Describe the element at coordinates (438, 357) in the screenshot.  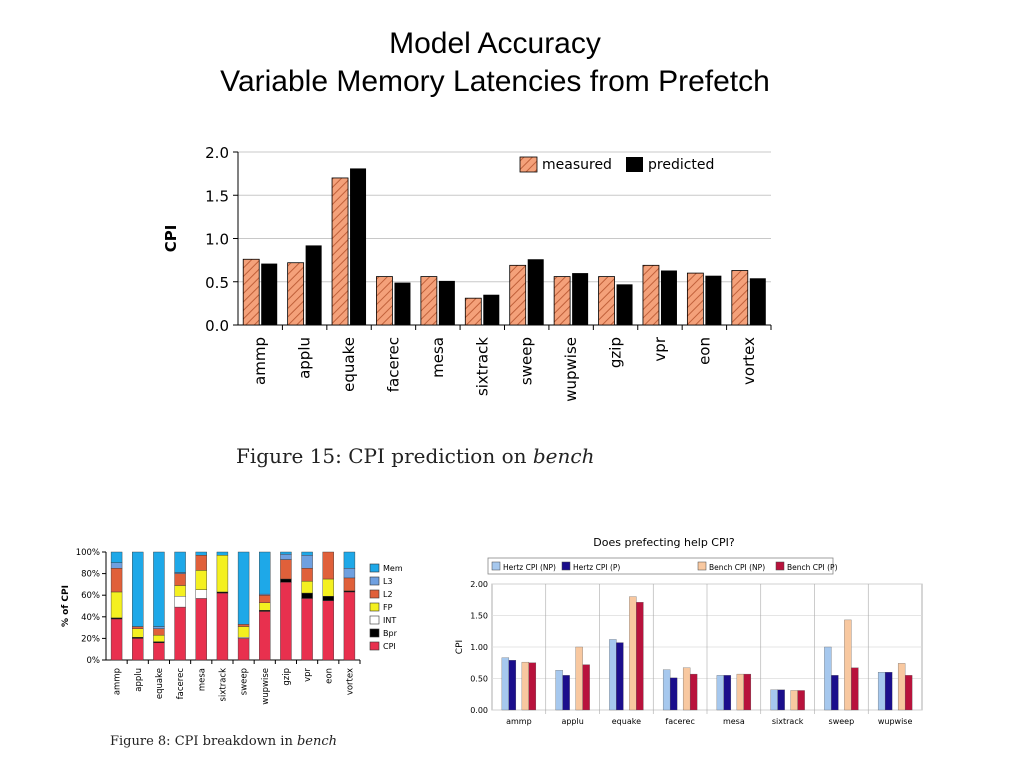
I see `x-tick-label: mesa` at that location.